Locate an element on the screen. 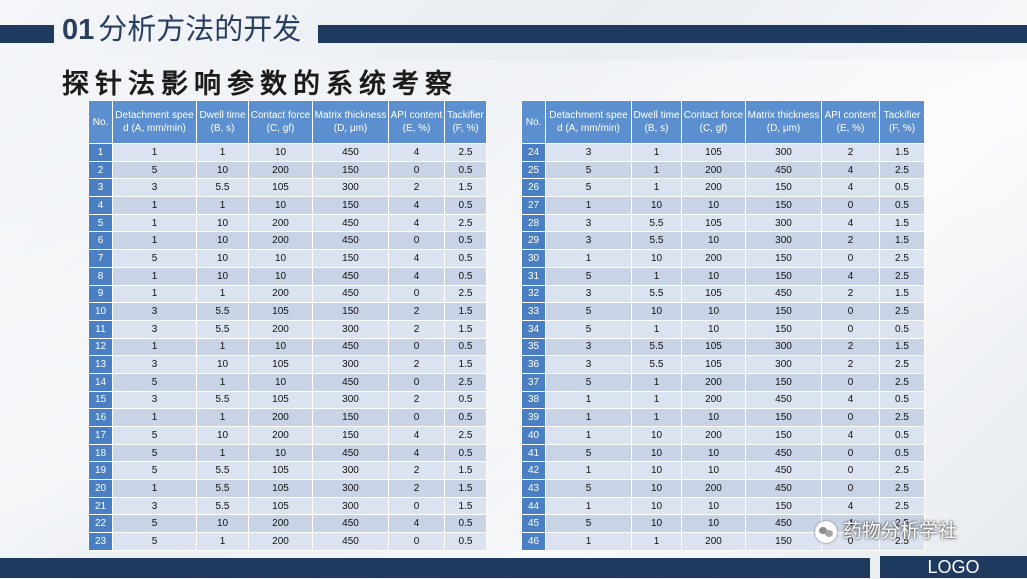 The height and width of the screenshot is (579, 1027). row-number-cell: 32 is located at coordinates (533, 294).